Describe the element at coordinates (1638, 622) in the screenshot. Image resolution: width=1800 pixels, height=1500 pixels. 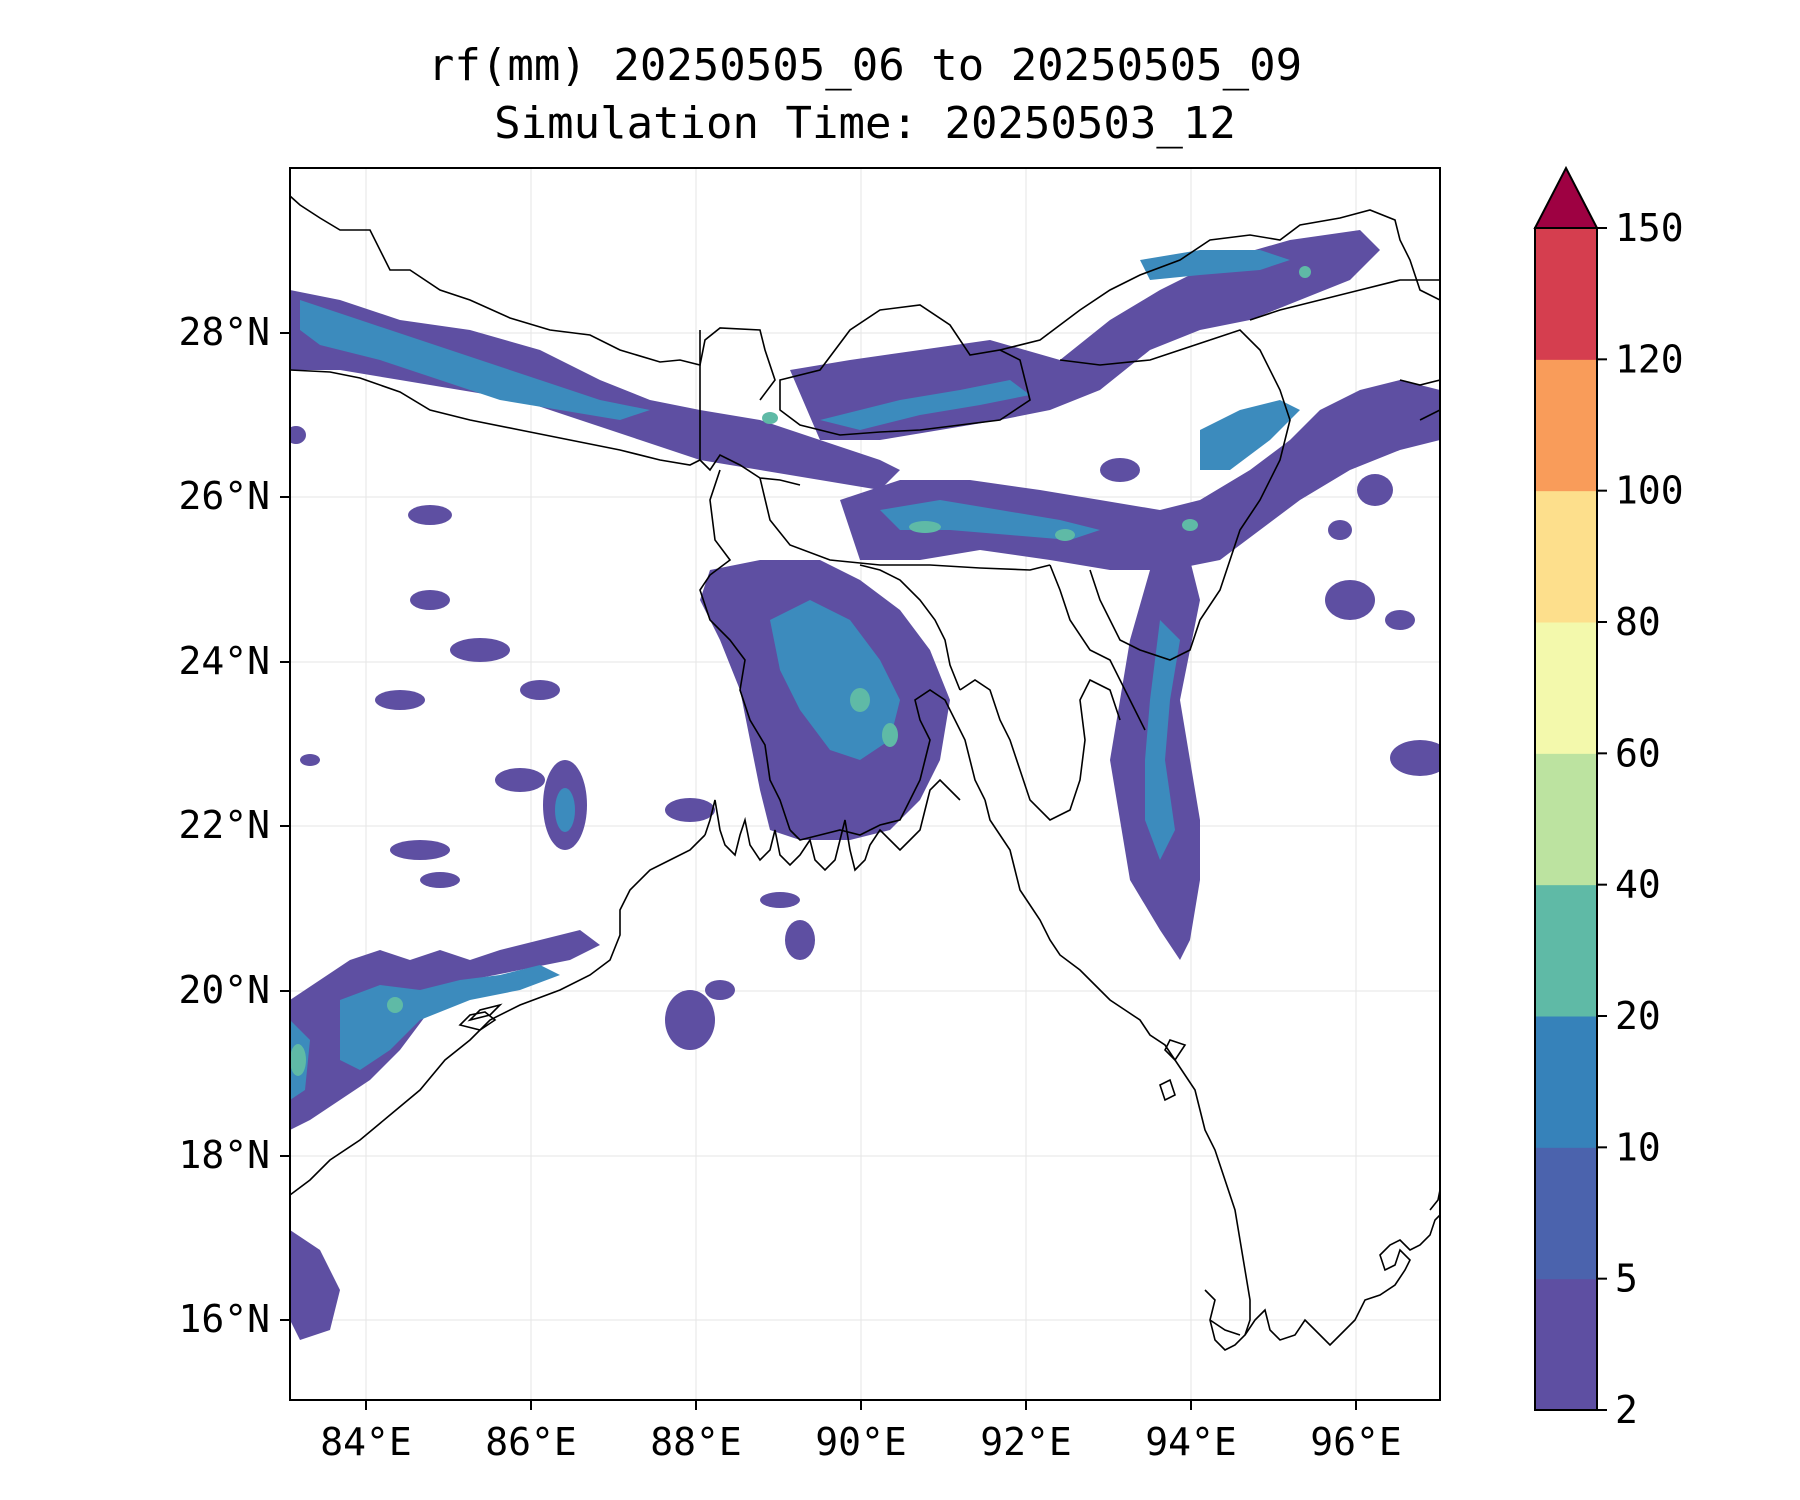
I see `colorbar-label-80: 80` at that location.